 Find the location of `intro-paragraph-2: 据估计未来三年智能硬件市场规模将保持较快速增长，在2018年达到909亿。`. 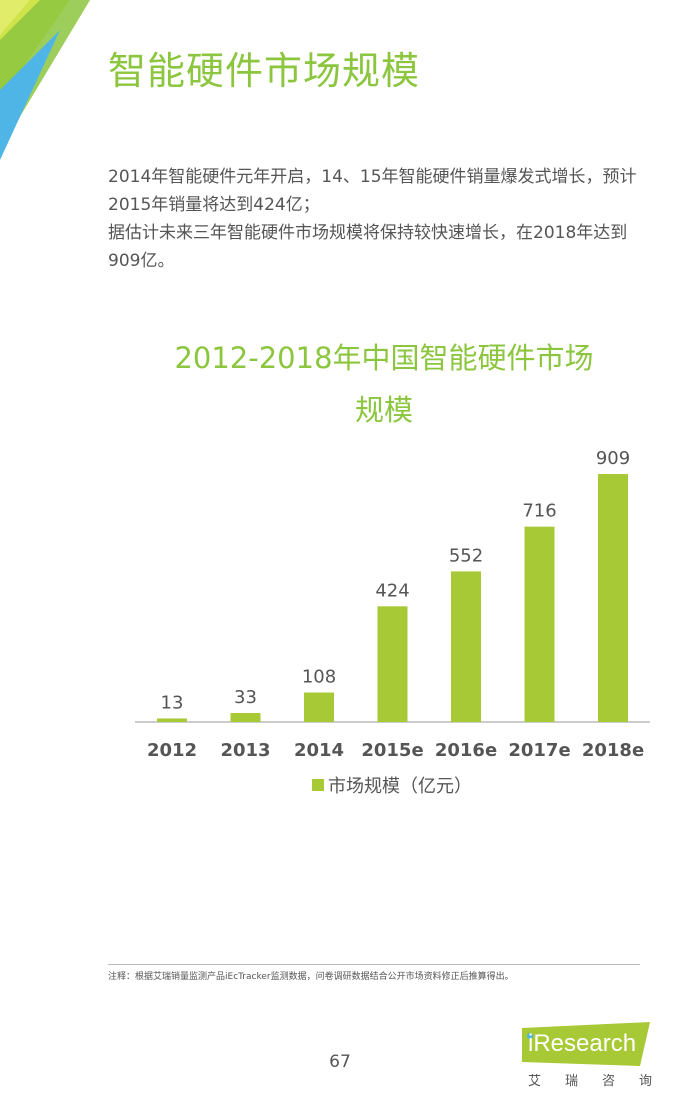

intro-paragraph-2: 据估计未来三年智能硬件市场规模将保持较快速增长，在2018年达到909亿。 is located at coordinates (368, 247).